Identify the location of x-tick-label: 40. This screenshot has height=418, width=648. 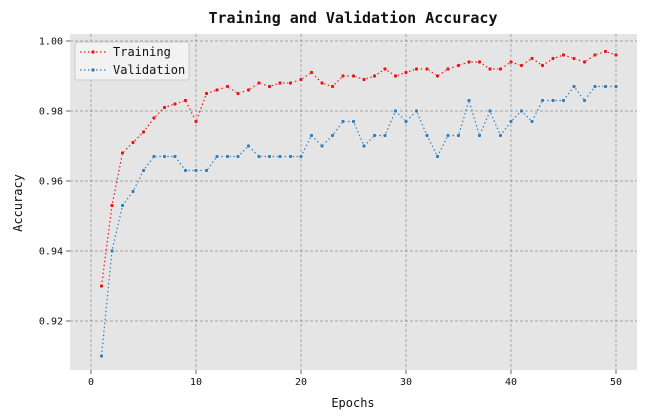
(511, 382).